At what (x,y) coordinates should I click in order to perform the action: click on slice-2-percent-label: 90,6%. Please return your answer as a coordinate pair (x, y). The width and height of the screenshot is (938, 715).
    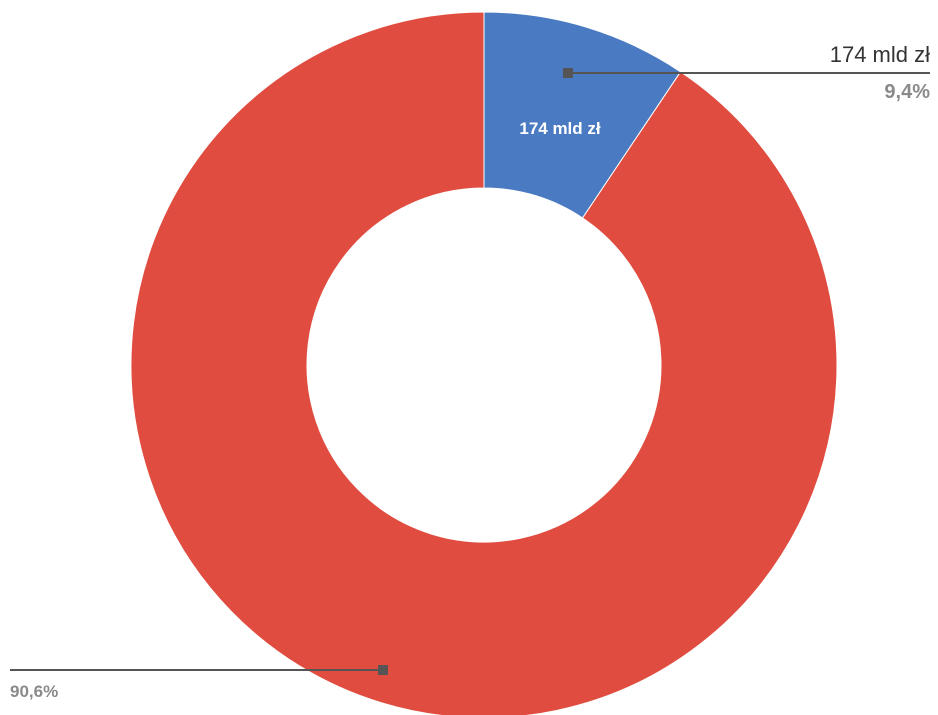
    Looking at the image, I should click on (34, 691).